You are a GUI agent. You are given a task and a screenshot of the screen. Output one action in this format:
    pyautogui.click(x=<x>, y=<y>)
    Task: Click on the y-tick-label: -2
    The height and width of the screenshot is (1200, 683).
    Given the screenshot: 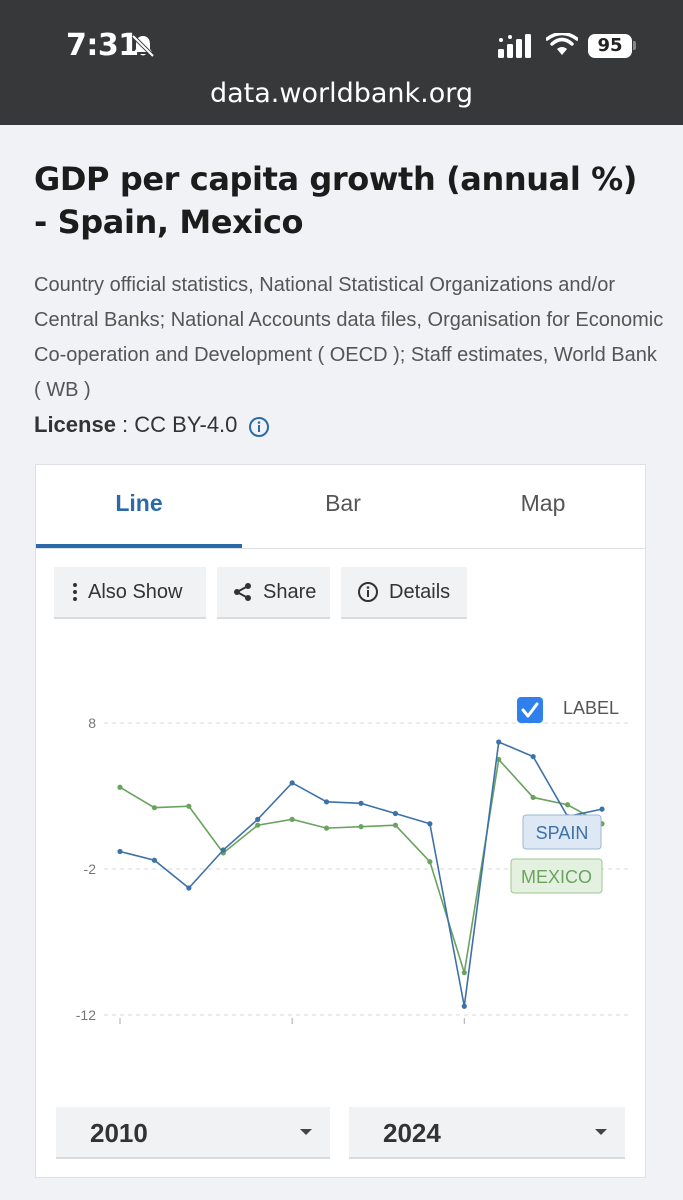 What is the action you would take?
    pyautogui.click(x=90, y=869)
    